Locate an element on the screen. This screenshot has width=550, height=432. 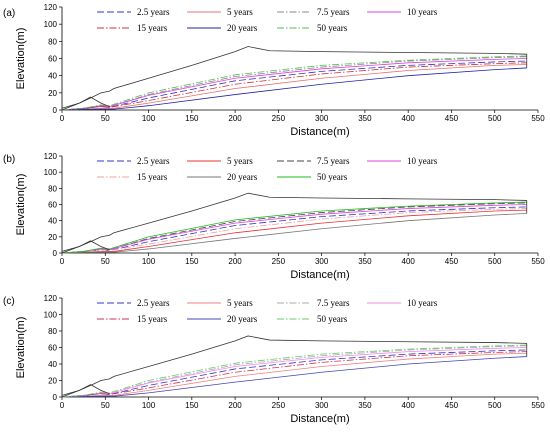
panel-label: (a) is located at coordinates (9, 13).